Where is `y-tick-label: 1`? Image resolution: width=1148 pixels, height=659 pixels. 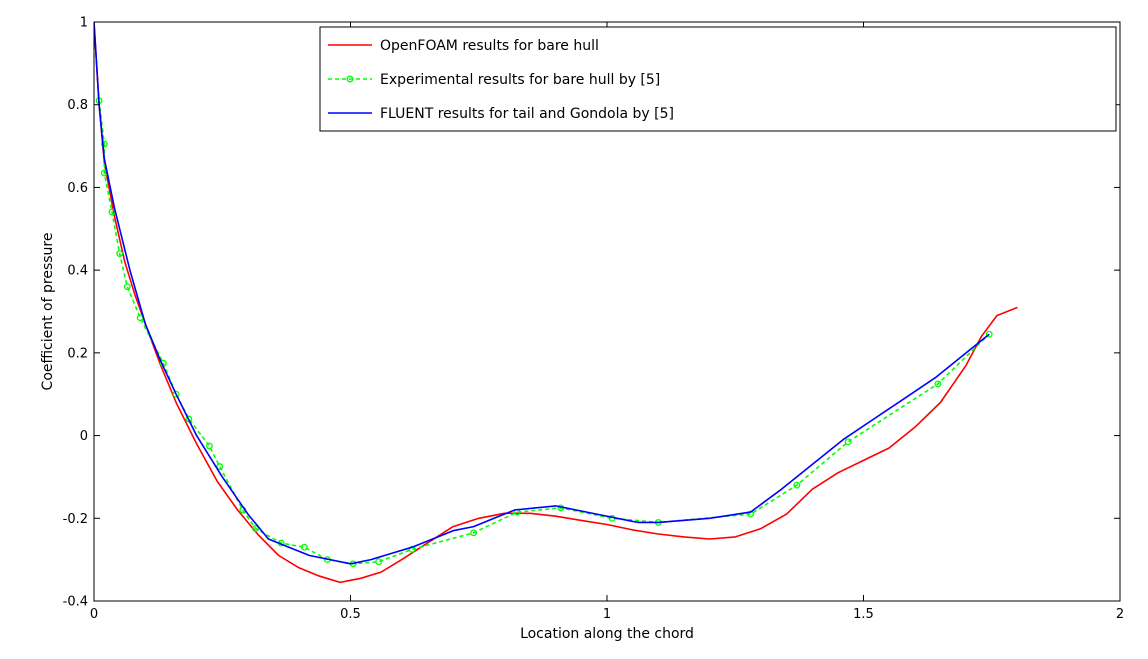 y-tick-label: 1 is located at coordinates (84, 23).